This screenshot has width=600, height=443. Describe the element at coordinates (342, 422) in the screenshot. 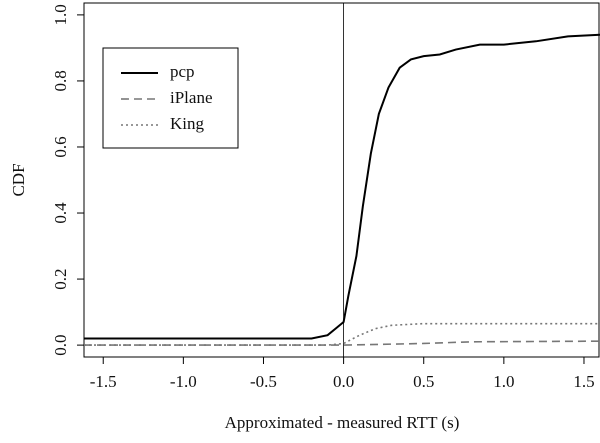

I see `x-axis-label: Approximated - measured RTT (s)` at that location.